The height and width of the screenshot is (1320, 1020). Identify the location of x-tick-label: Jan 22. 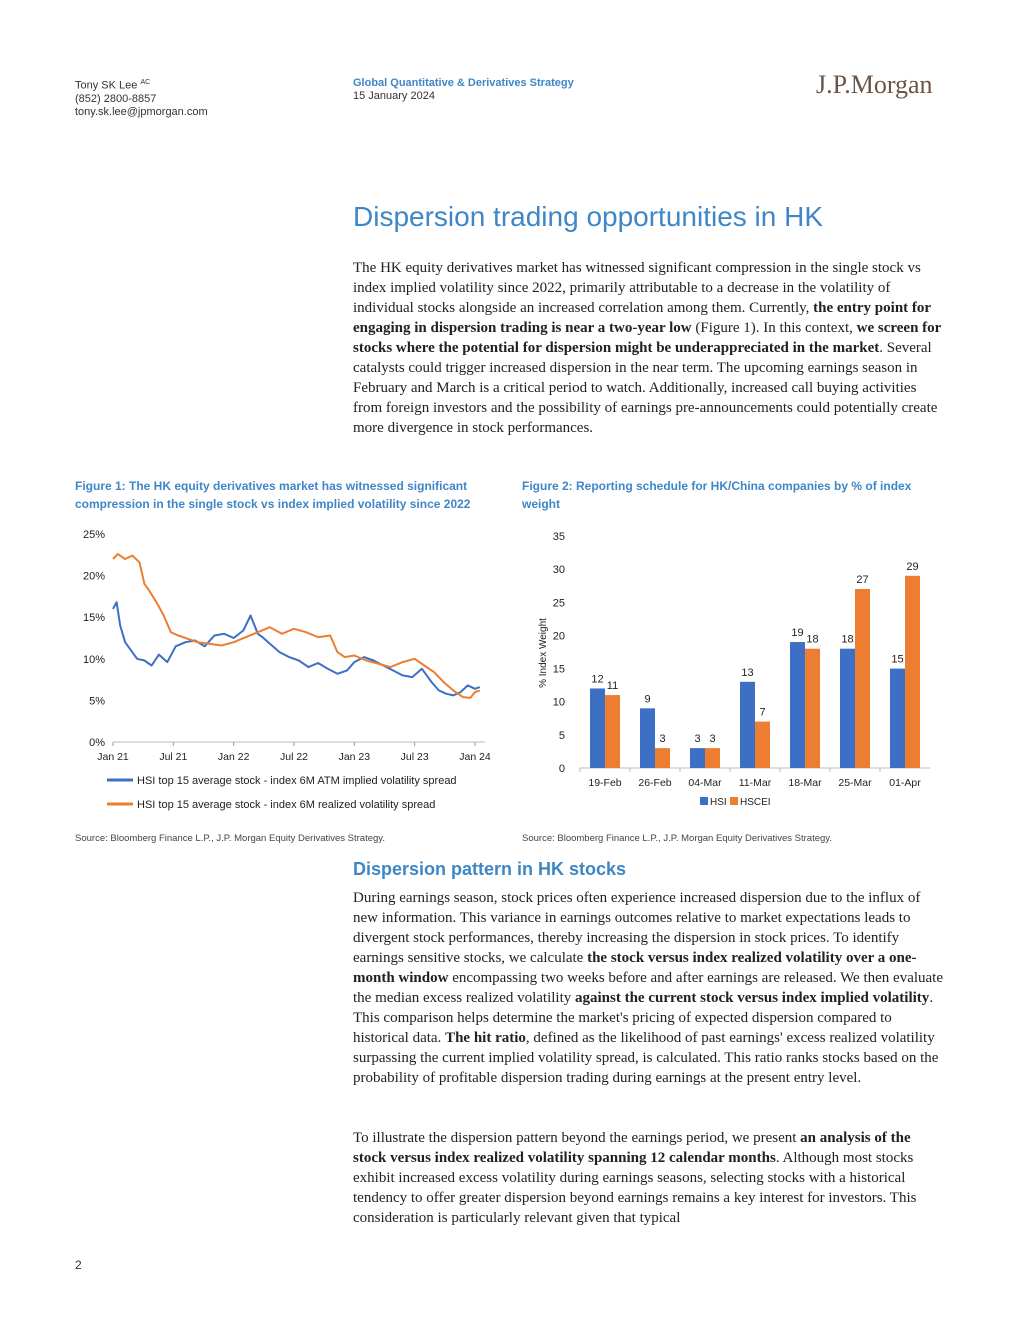
(234, 757).